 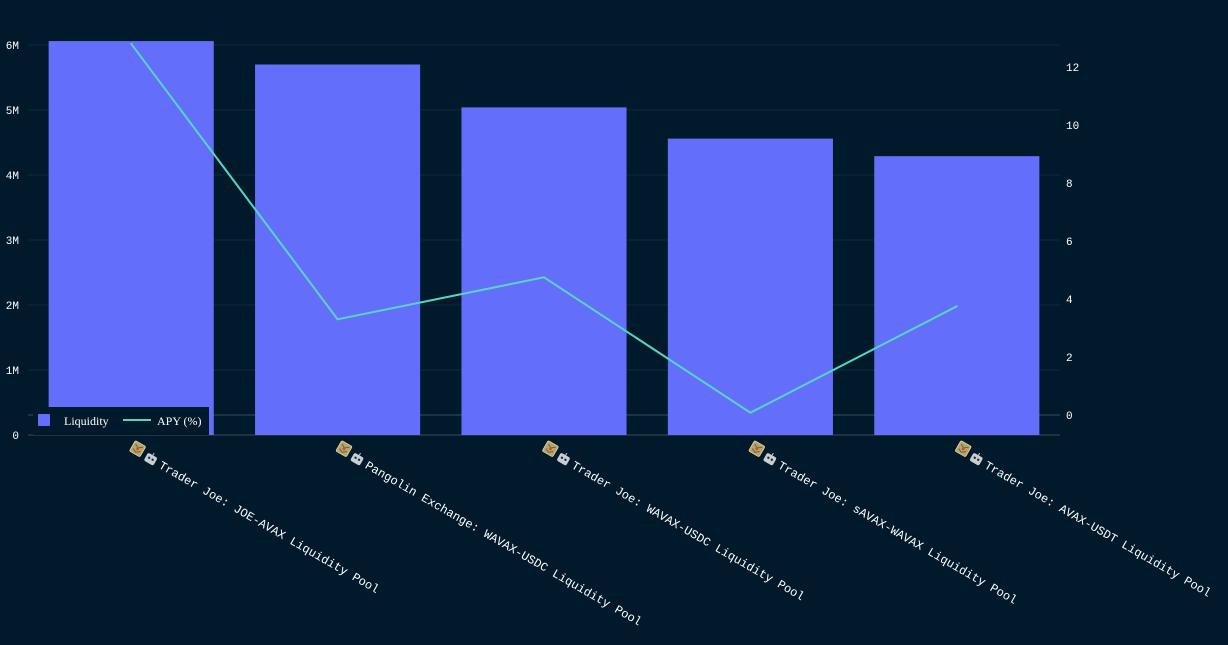 What do you see at coordinates (179, 421) in the screenshot?
I see `legend-label-apy: APY (%)` at bounding box center [179, 421].